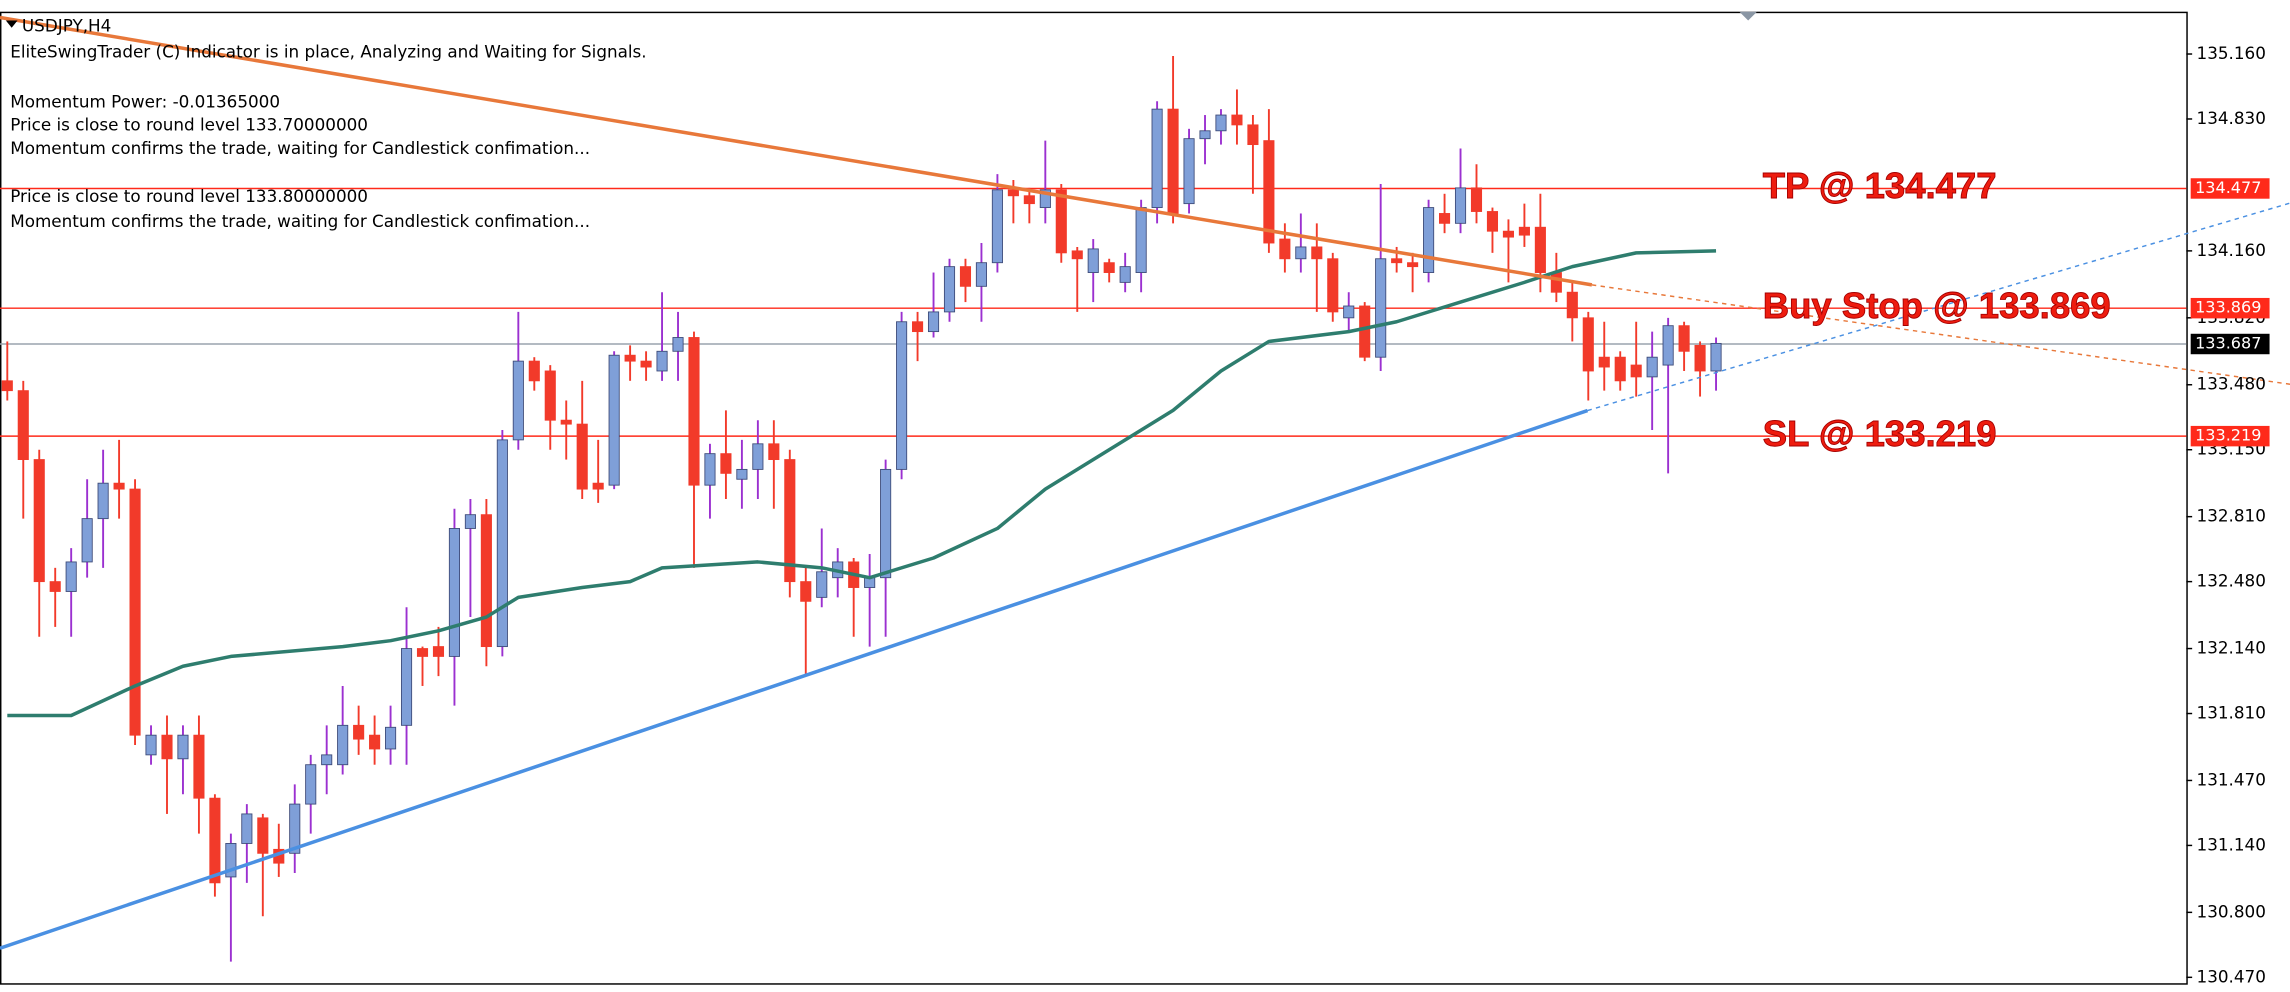  What do you see at coordinates (2231, 911) in the screenshot?
I see `y-tick-label: 130.800` at bounding box center [2231, 911].